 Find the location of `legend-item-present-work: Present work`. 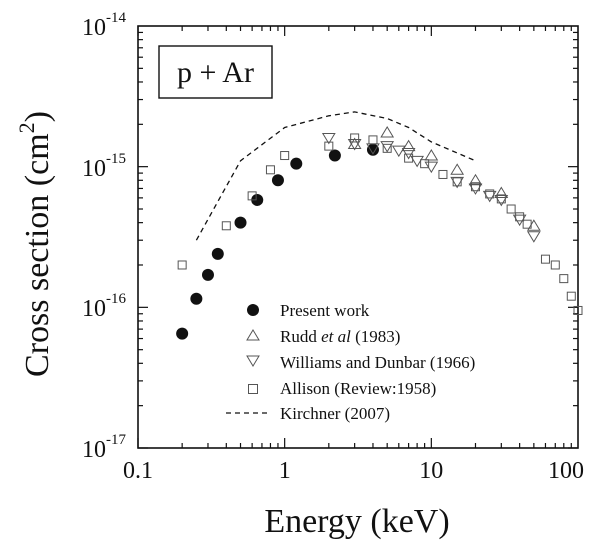

legend-item-present-work: Present work is located at coordinates (308, 310).